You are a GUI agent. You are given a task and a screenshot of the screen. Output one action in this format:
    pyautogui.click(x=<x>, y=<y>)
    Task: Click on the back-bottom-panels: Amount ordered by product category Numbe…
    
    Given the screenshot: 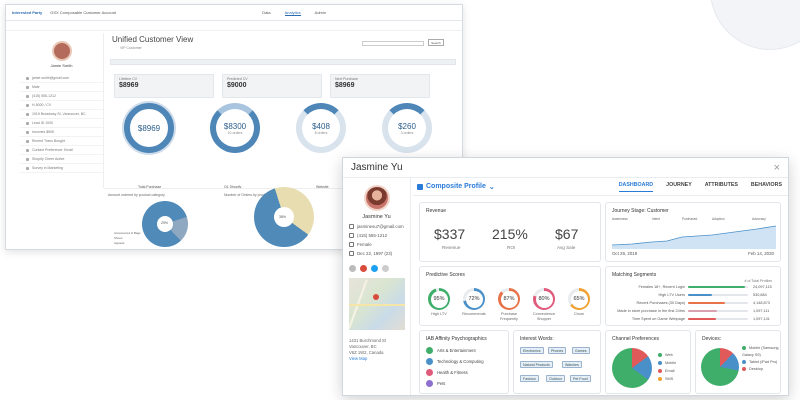 What is the action you would take?
    pyautogui.click(x=279, y=218)
    